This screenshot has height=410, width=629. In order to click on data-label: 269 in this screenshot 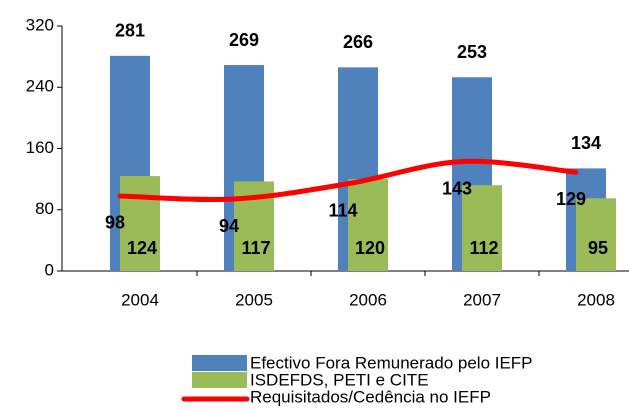, I will do `click(244, 40)`.